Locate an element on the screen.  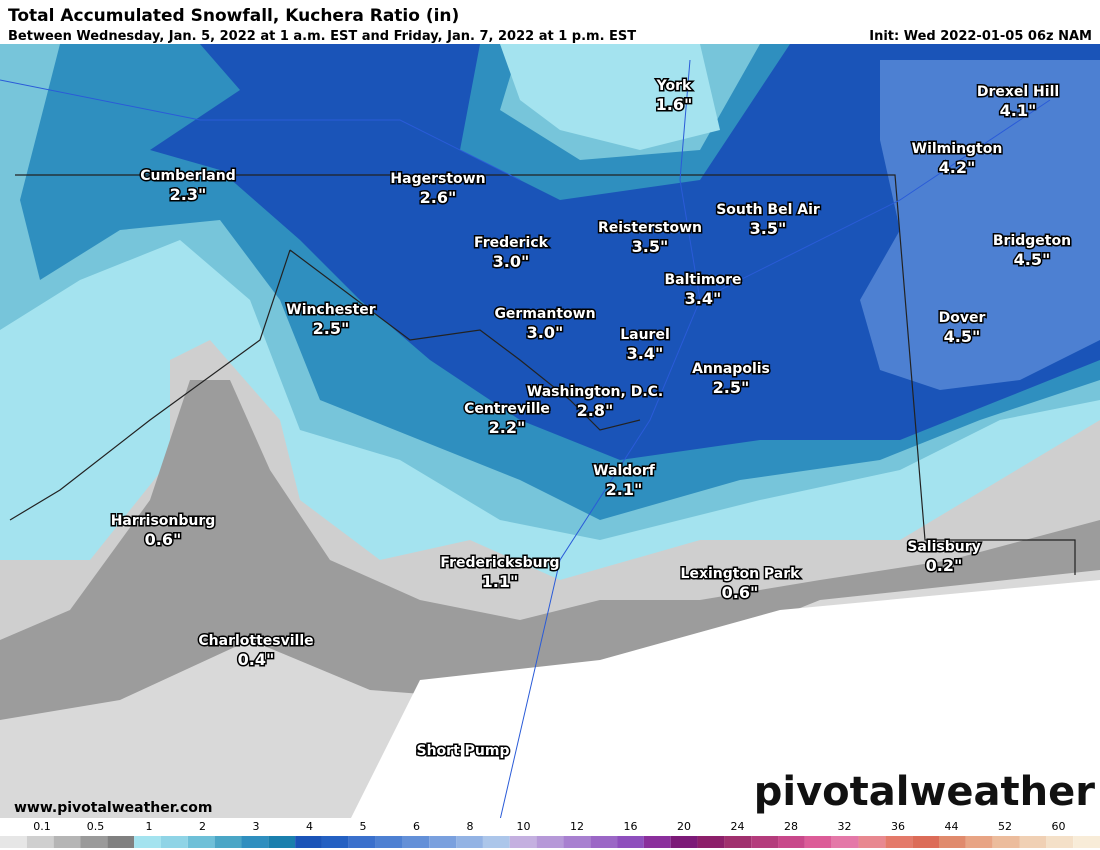
city-name: Reisterstown is located at coordinates (650, 228).